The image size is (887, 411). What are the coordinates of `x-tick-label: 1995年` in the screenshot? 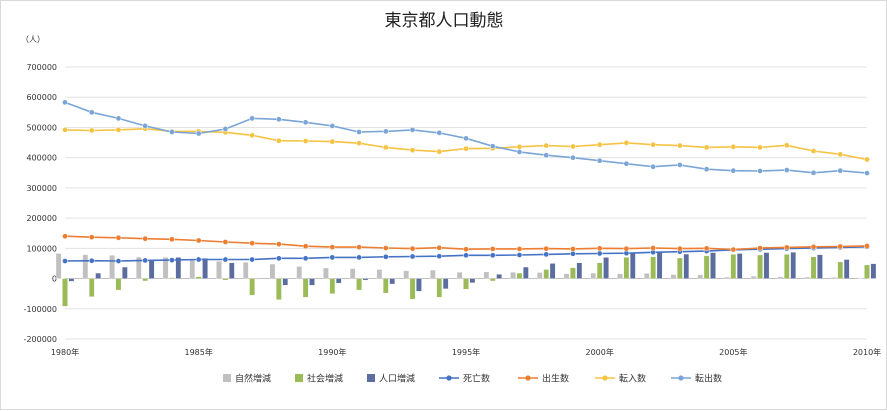 It's located at (466, 352).